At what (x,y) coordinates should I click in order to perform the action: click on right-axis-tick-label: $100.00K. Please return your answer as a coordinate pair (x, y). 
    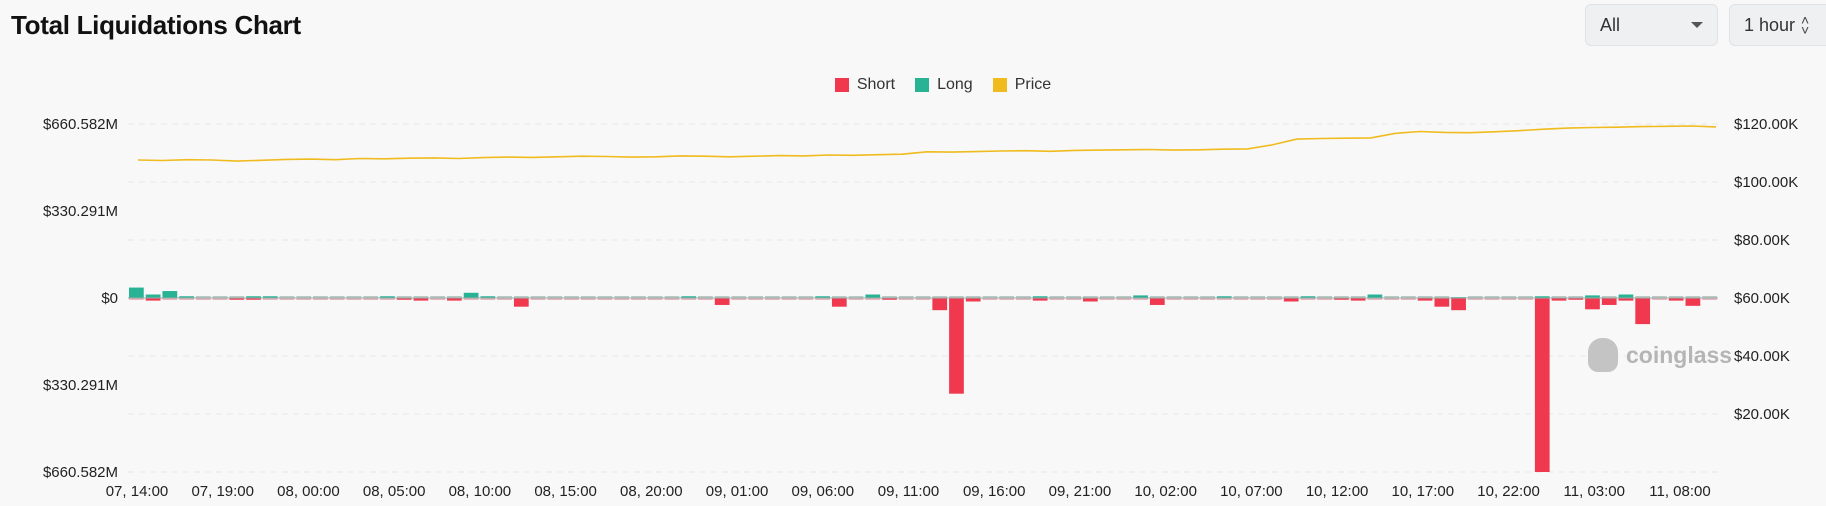
    Looking at the image, I should click on (1766, 182).